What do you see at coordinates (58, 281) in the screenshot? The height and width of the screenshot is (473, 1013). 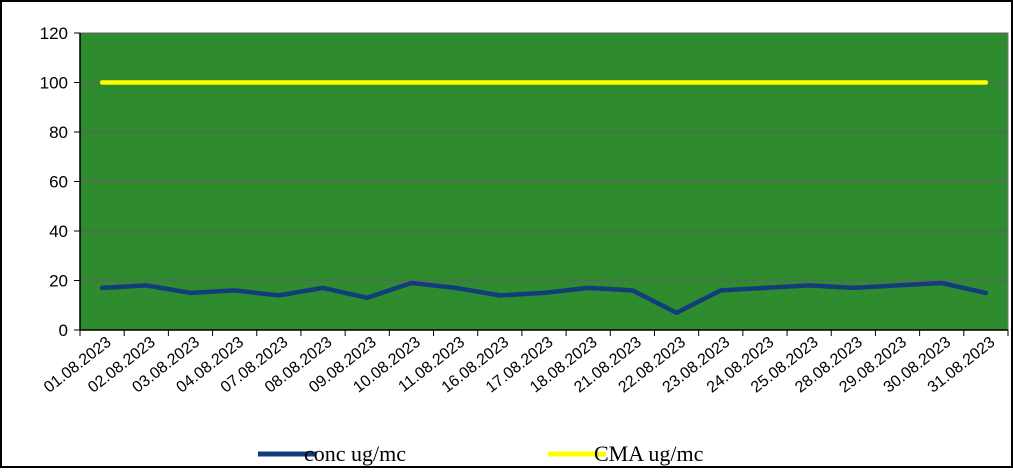 I see `y-tick-label: 20` at bounding box center [58, 281].